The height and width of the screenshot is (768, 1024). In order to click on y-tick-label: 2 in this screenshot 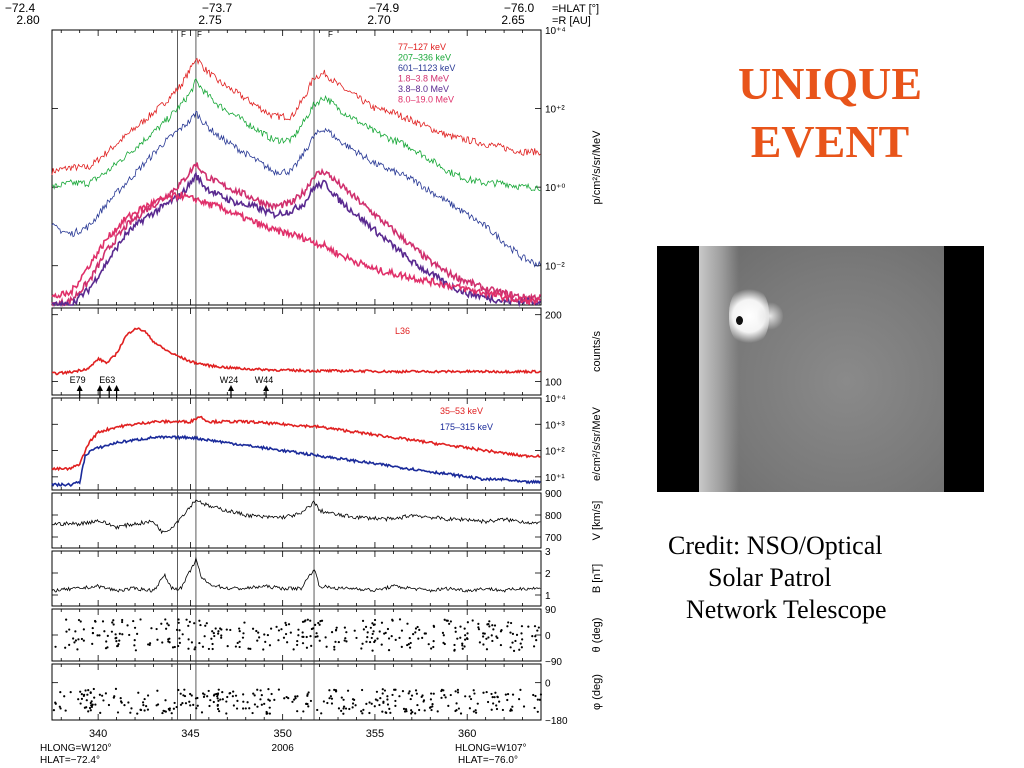, I will do `click(548, 574)`.